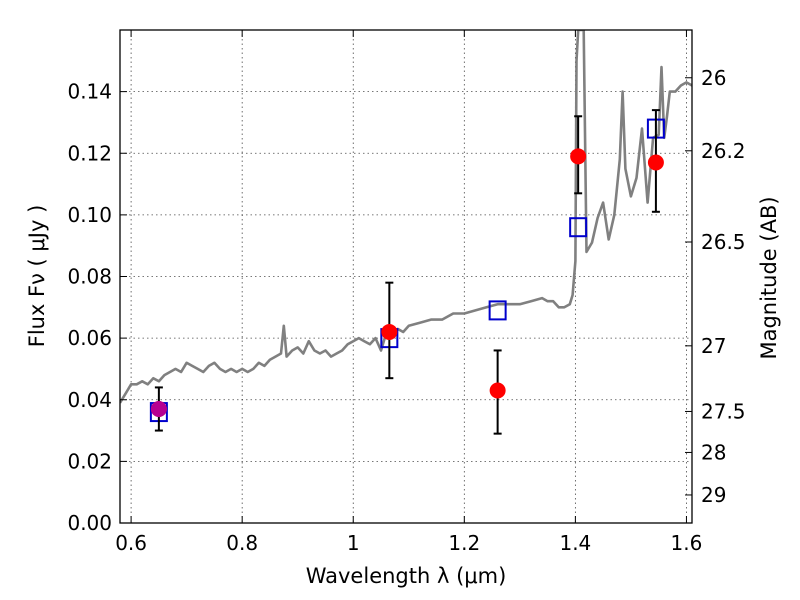 The height and width of the screenshot is (600, 800). Describe the element at coordinates (769, 277) in the screenshot. I see `y-right-axis-label: Magnitude (AB)` at that location.